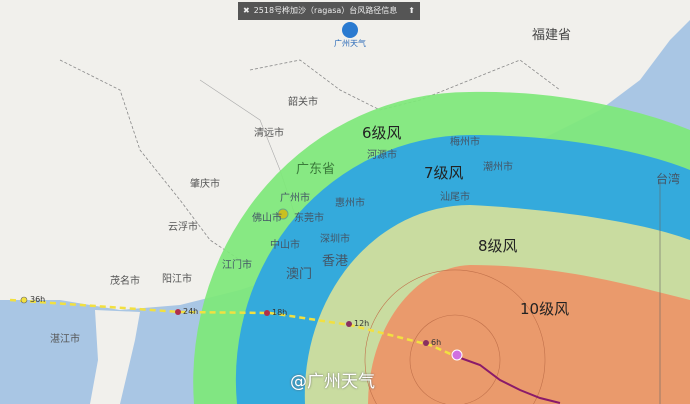 Image resolution: width=690 pixels, height=404 pixels. What do you see at coordinates (205, 184) in the screenshot?
I see `city-label: 肇庆市` at bounding box center [205, 184].